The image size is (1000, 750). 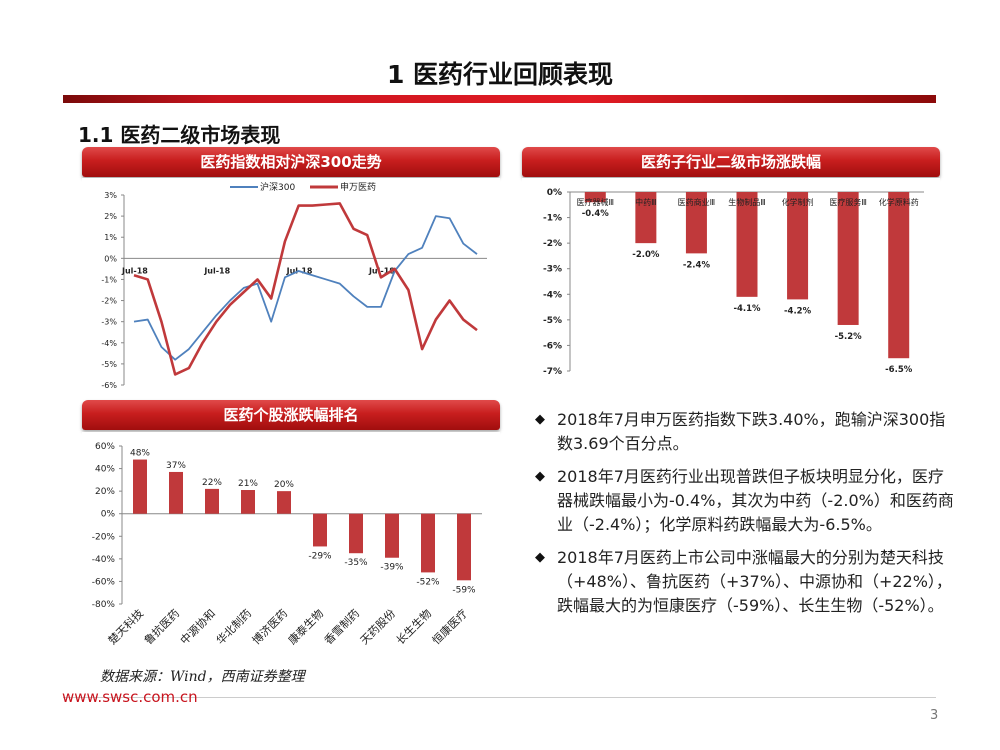 I want to click on category-label: 鲁抗医药, so click(x=161, y=626).